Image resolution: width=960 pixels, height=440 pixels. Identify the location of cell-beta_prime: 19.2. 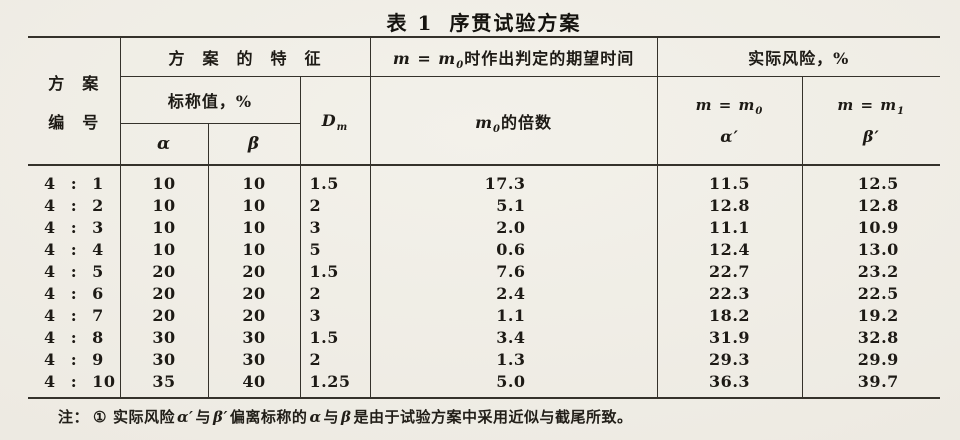
(871, 316).